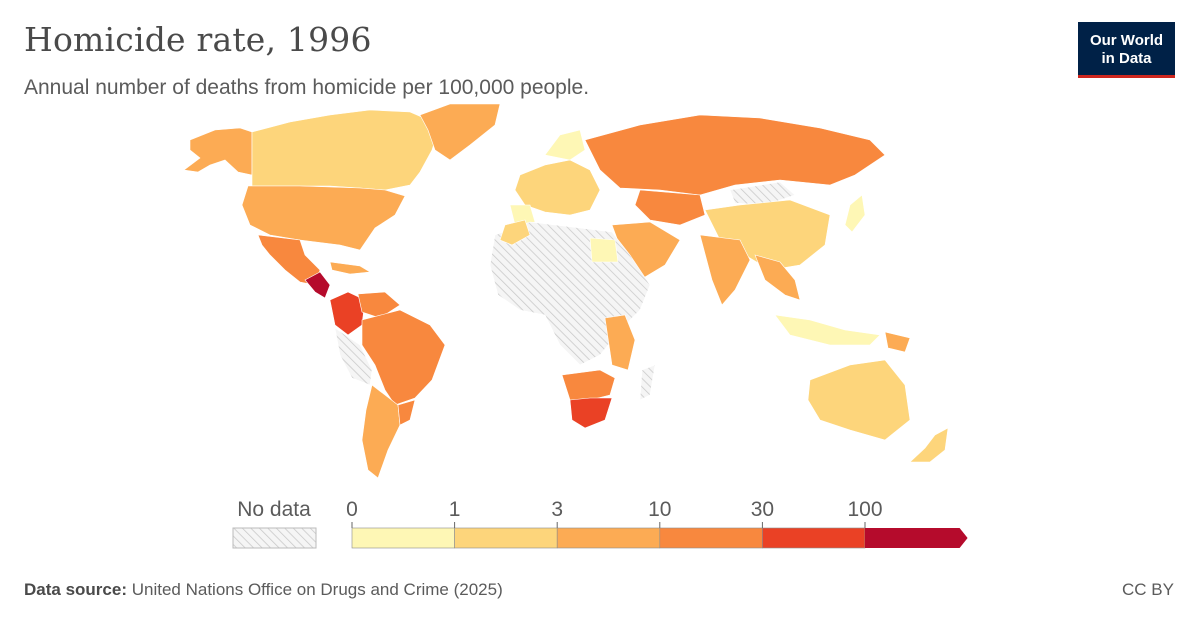 The image size is (1200, 627). What do you see at coordinates (670, 207) in the screenshot?
I see `country-central-asia` at bounding box center [670, 207].